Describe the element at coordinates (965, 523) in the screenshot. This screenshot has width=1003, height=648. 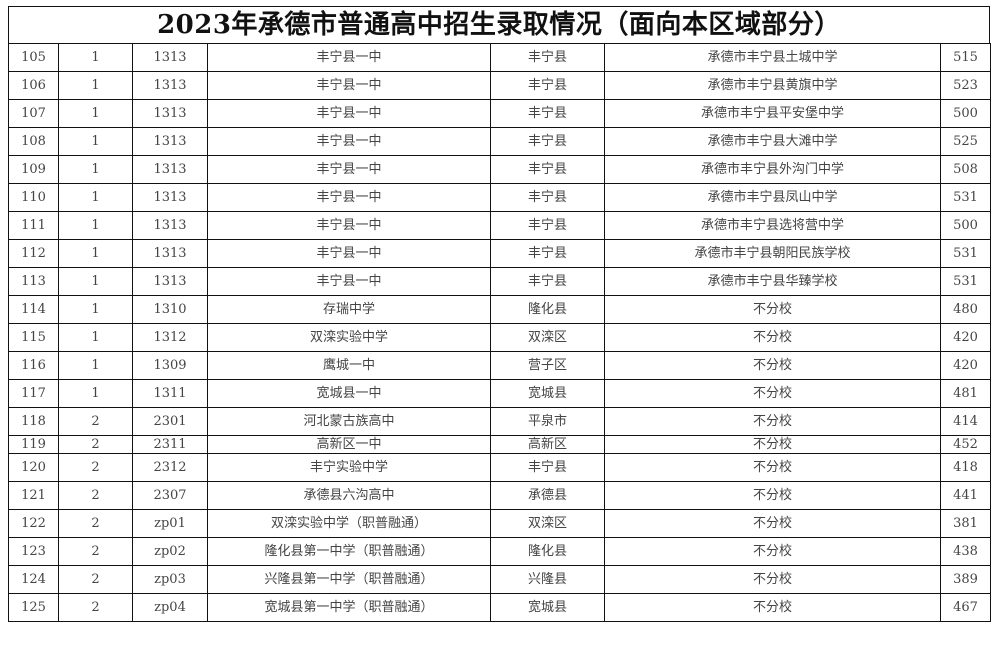
I see `score-cell: 381` at that location.